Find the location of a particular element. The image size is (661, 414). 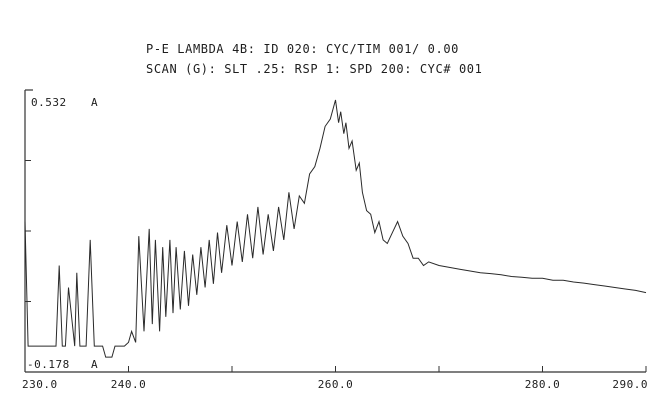

x-tick-label: 240.0 is located at coordinates (129, 384).